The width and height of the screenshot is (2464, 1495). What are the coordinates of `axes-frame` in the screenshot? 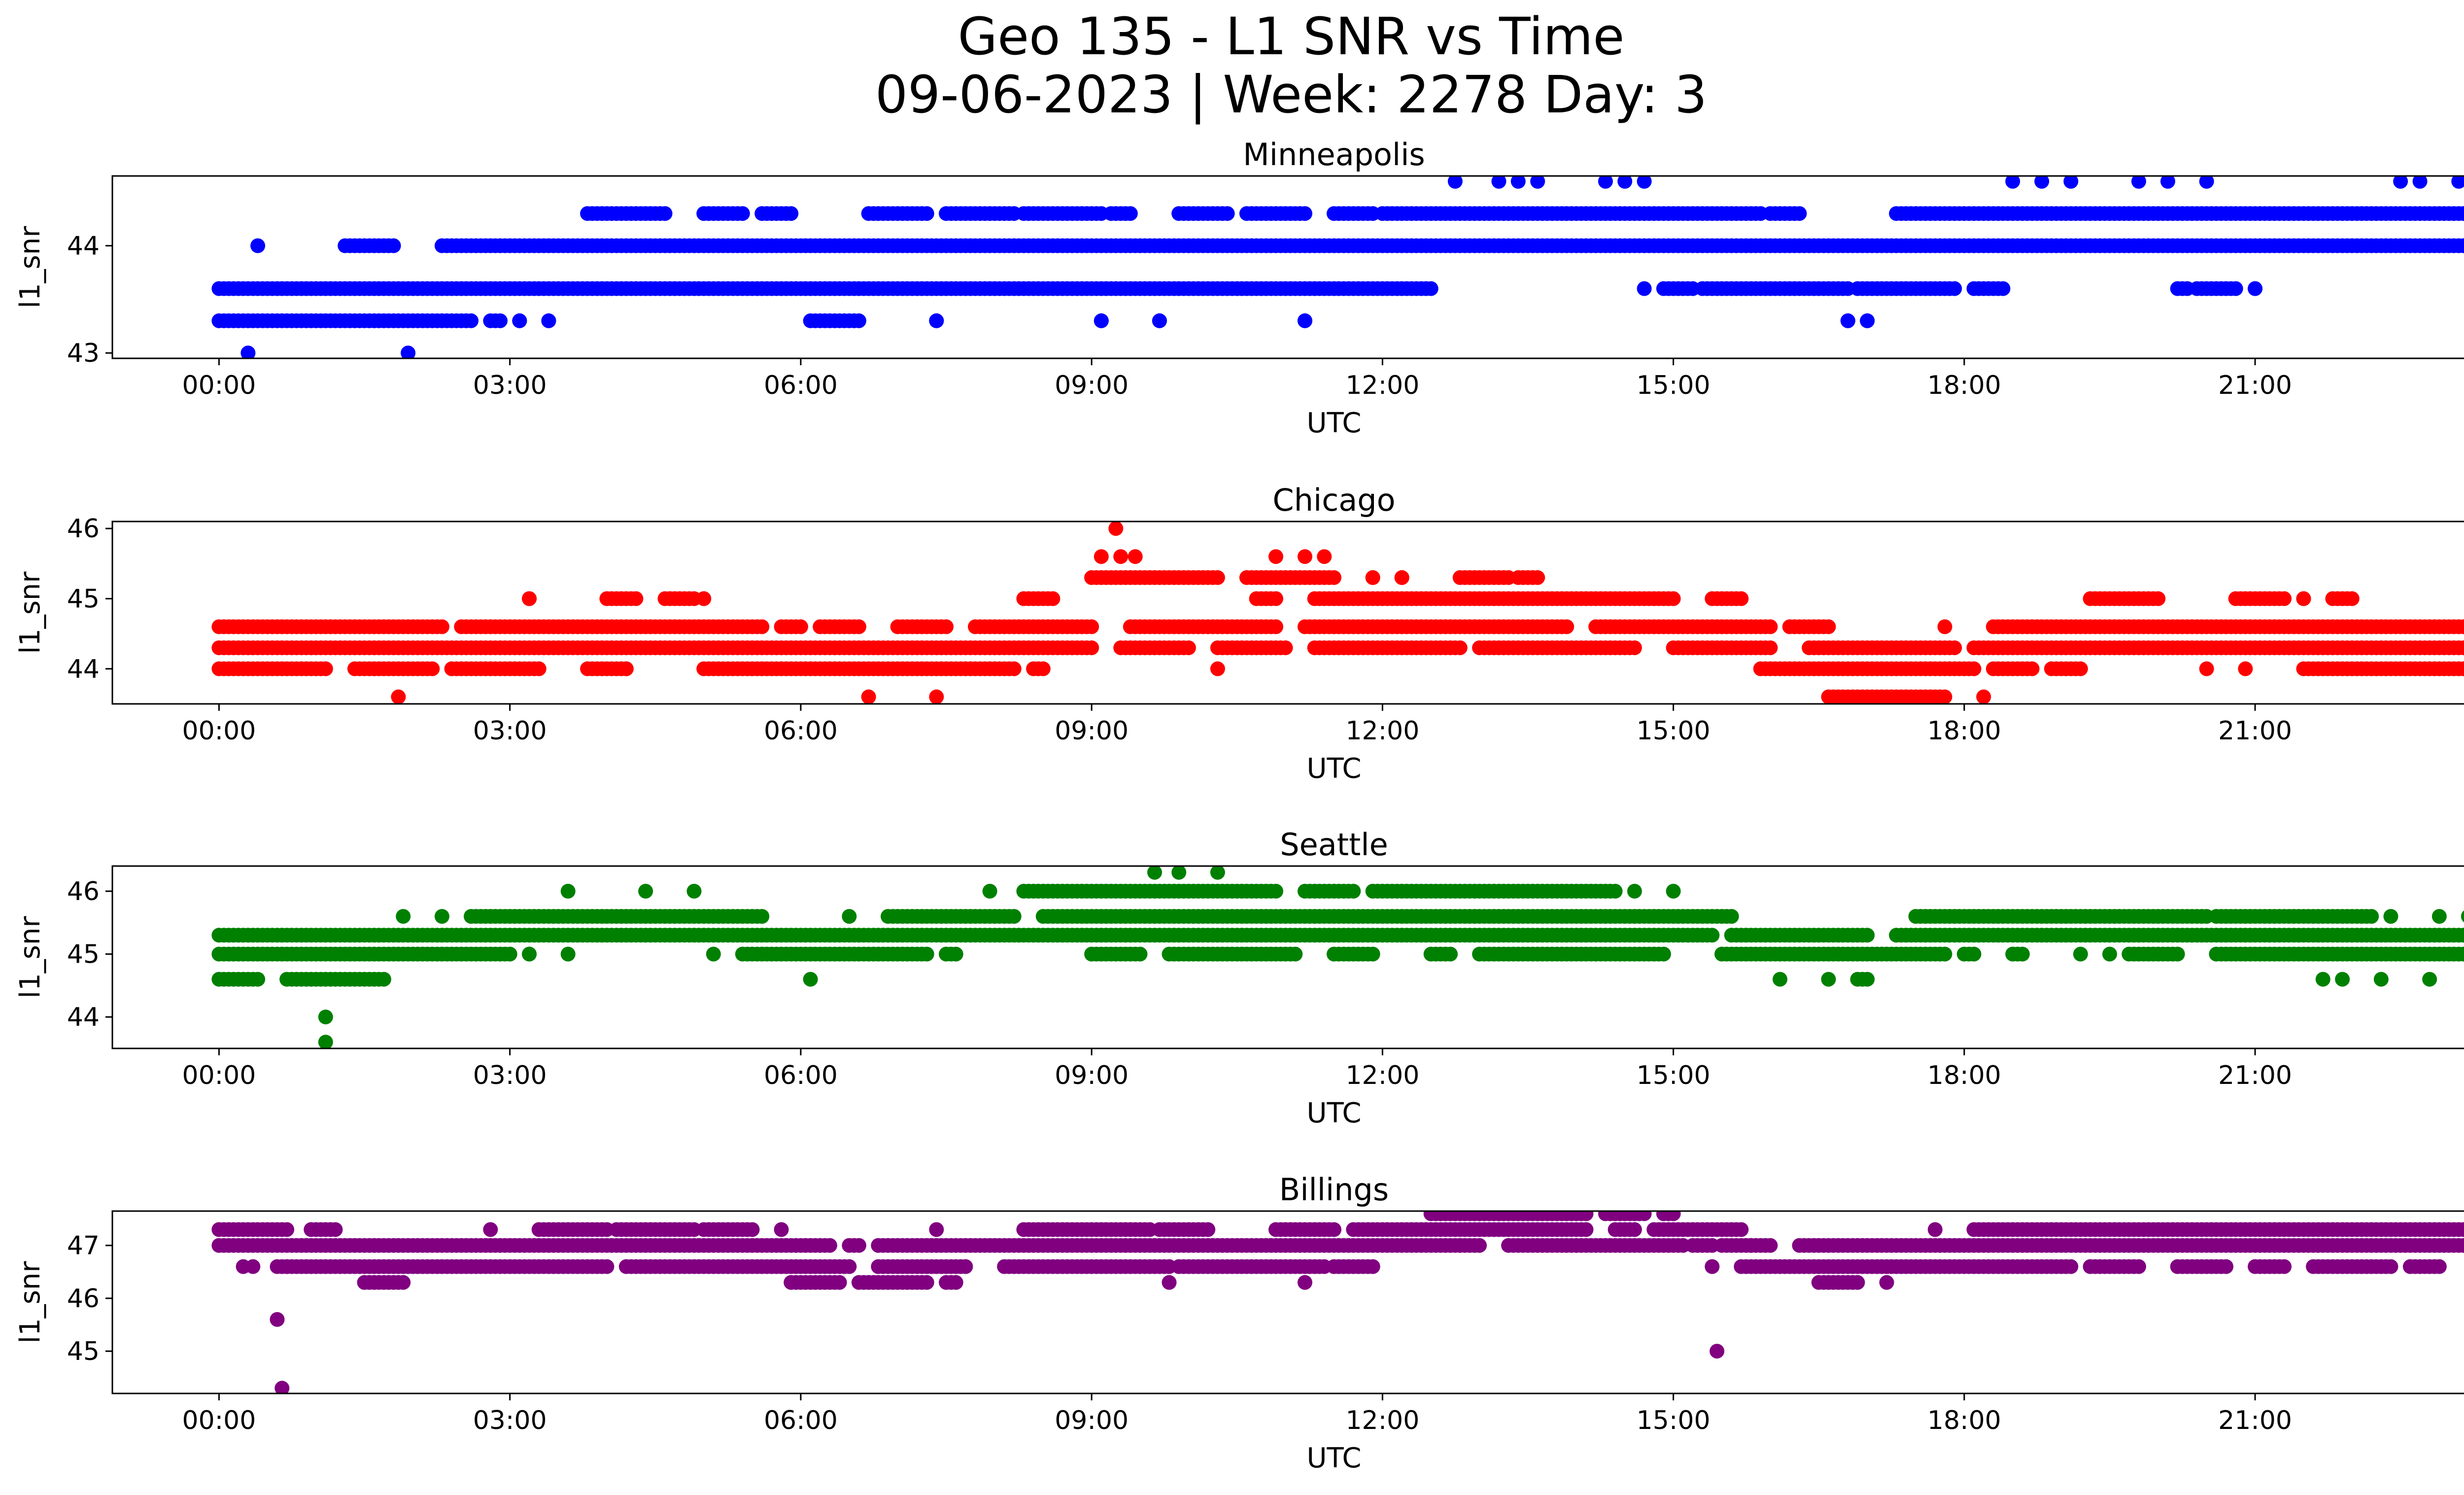 It's located at (1287, 957).